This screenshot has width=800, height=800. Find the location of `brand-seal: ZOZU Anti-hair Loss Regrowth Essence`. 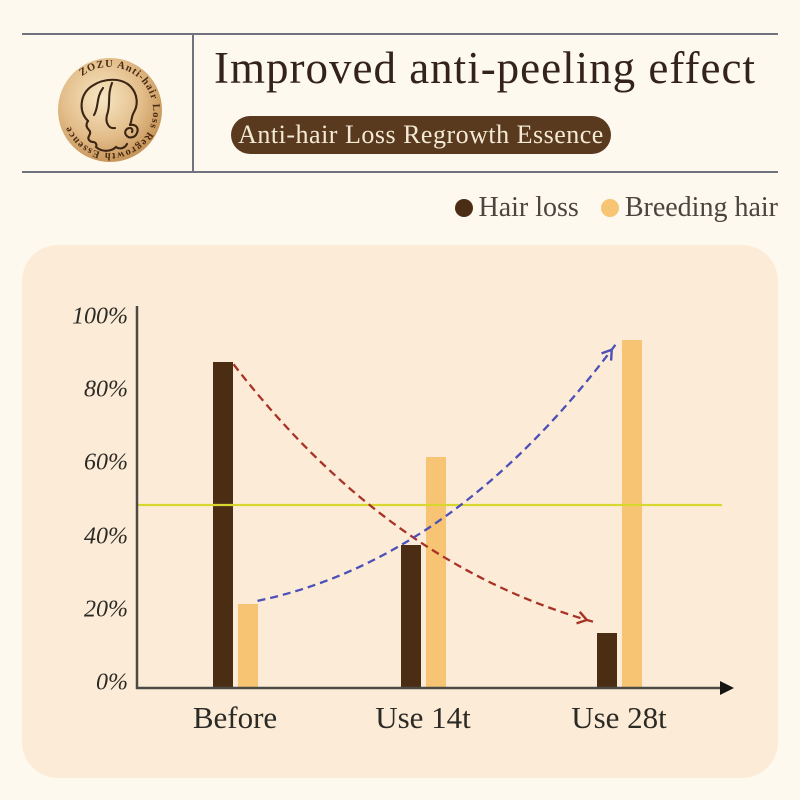

brand-seal: ZOZU Anti-hair Loss Regrowth Essence is located at coordinates (110, 110).